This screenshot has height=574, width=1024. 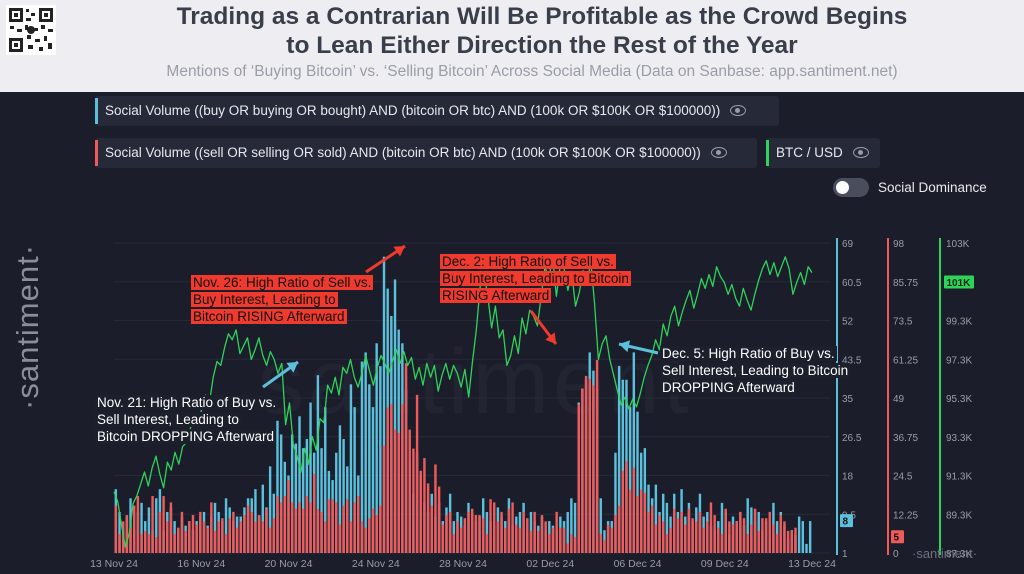 What do you see at coordinates (959, 360) in the screenshot?
I see `btc_usd-tick-label: 97.3K` at bounding box center [959, 360].